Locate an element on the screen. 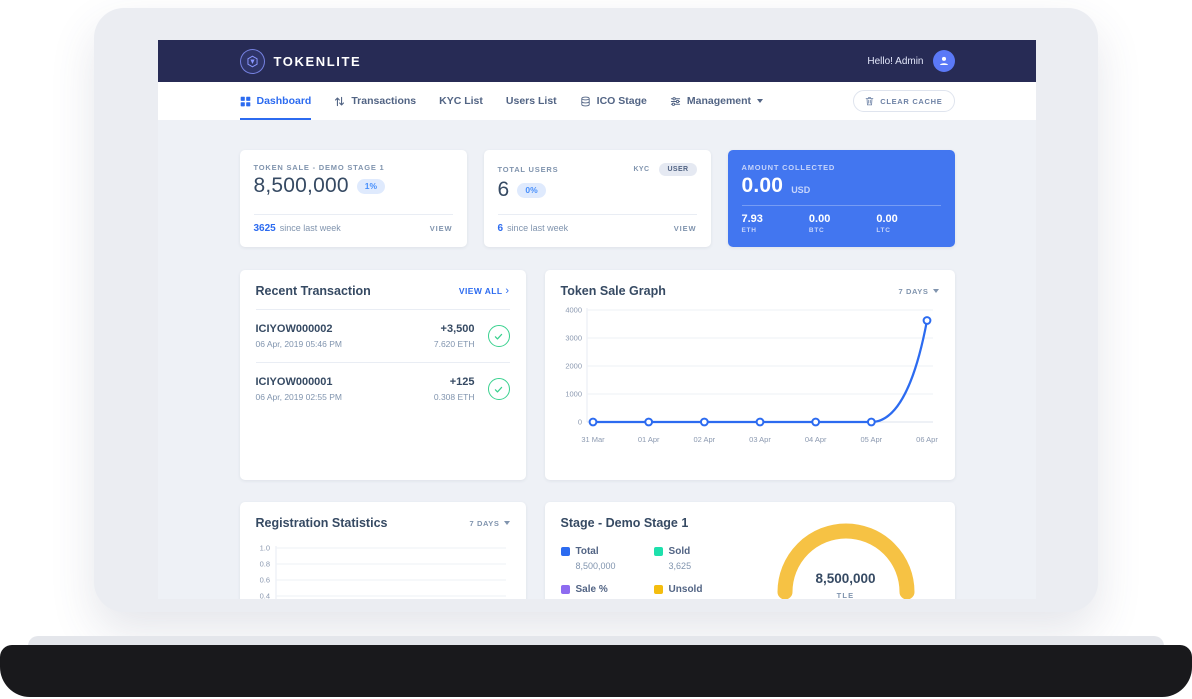  nav-item-management: Management is located at coordinates (717, 101).